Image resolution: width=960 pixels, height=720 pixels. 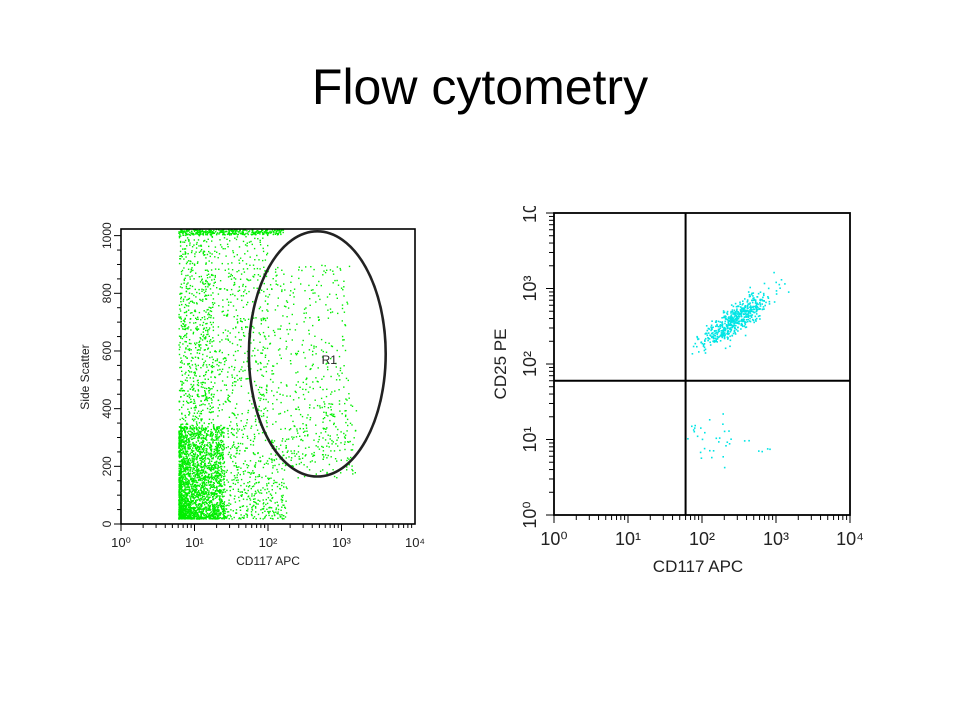 I want to click on y-tick-label: 800, so click(x=107, y=293).